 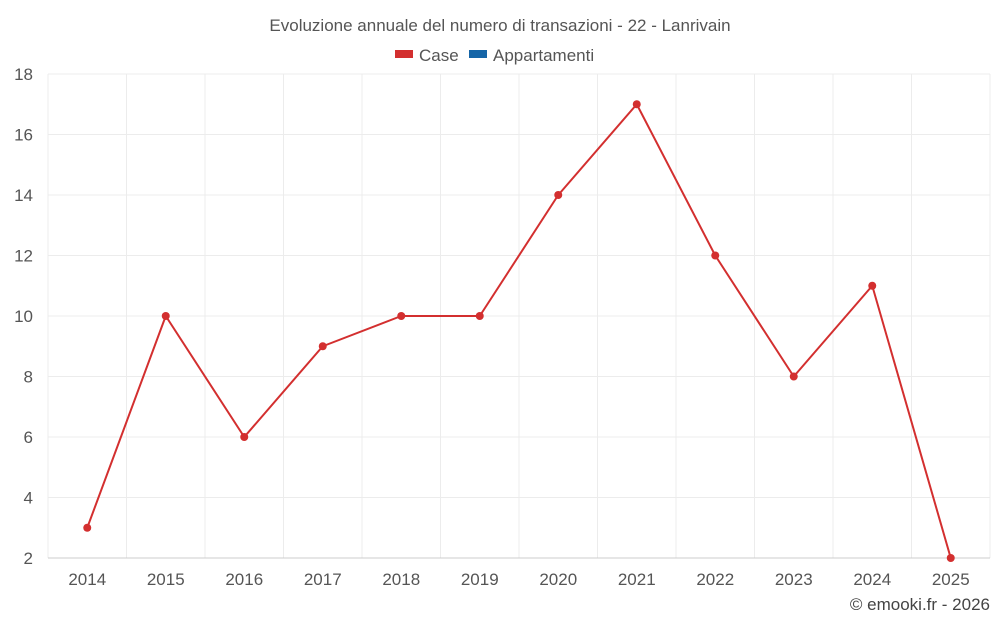 I want to click on credit-text: © emooki.fr - 2026, so click(x=920, y=604).